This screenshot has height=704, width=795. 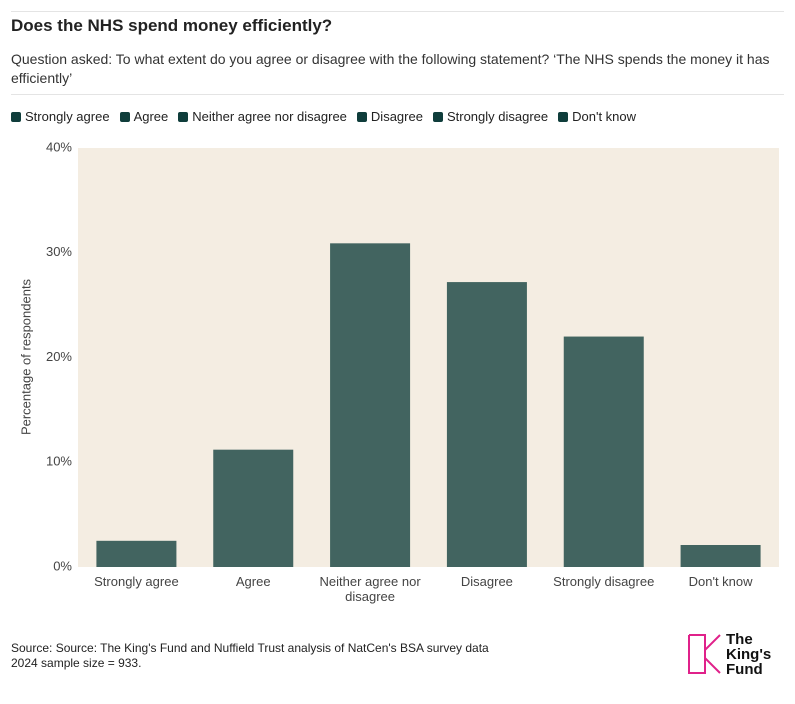 I want to click on legend-item: Agree, so click(x=144, y=116).